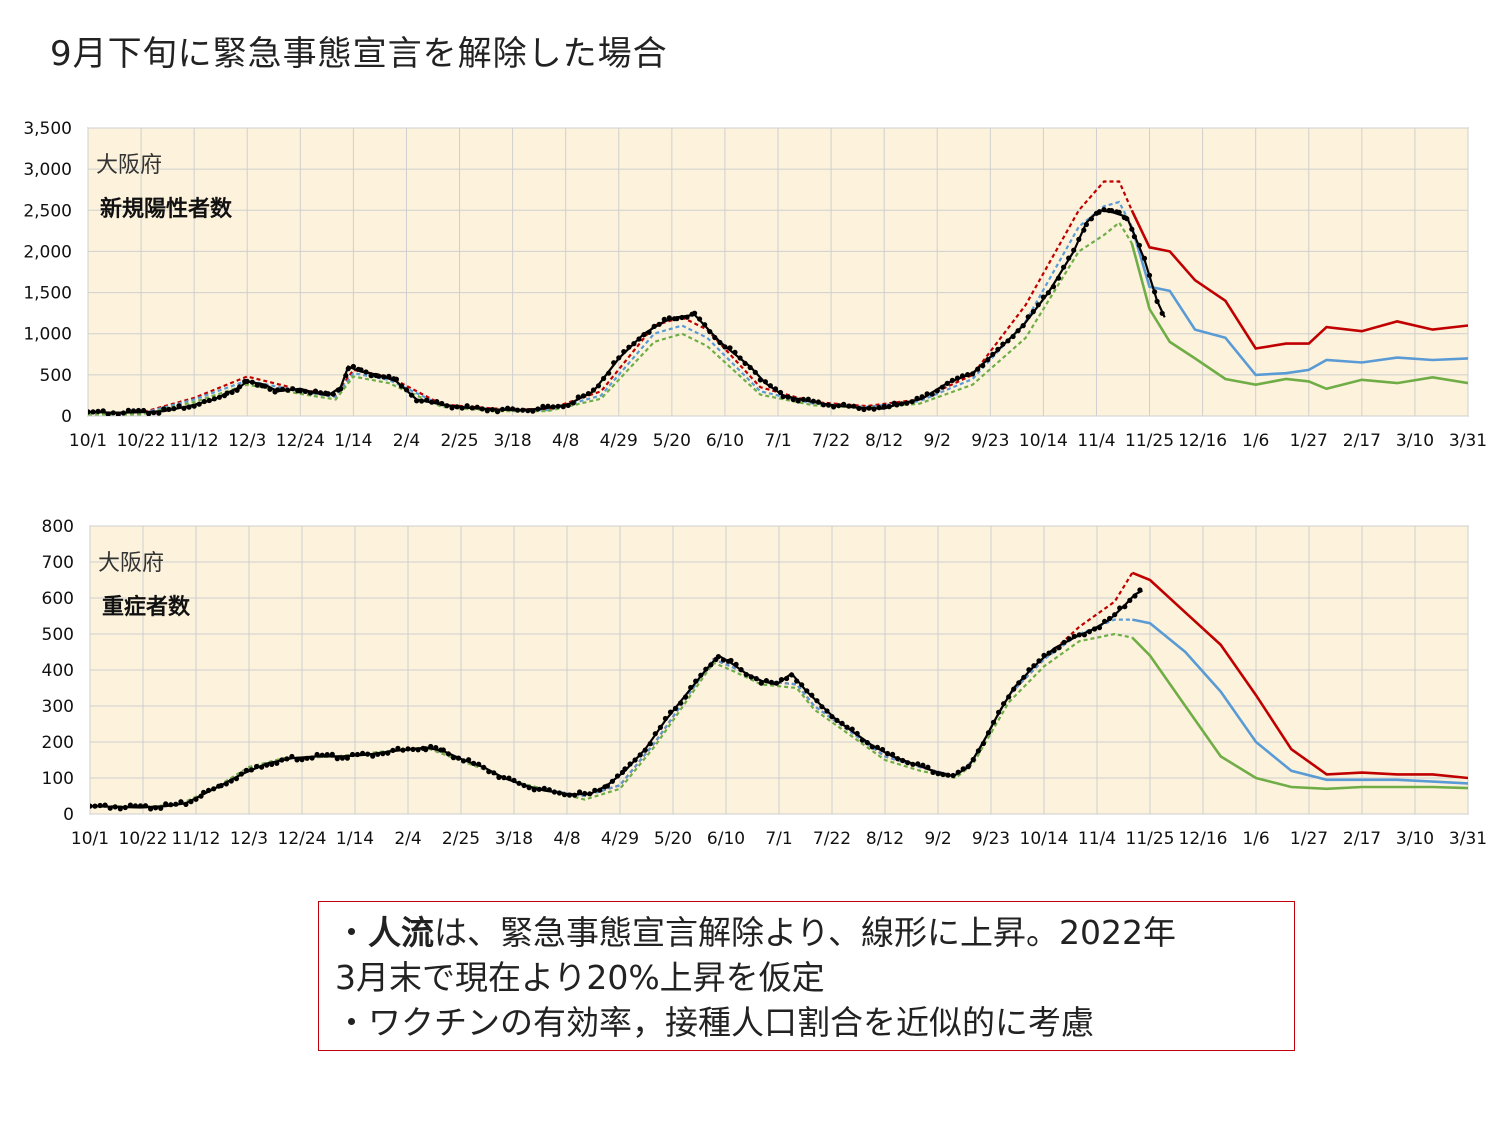  What do you see at coordinates (47, 211) in the screenshot?
I see `y-tick-label: 2,500` at bounding box center [47, 211].